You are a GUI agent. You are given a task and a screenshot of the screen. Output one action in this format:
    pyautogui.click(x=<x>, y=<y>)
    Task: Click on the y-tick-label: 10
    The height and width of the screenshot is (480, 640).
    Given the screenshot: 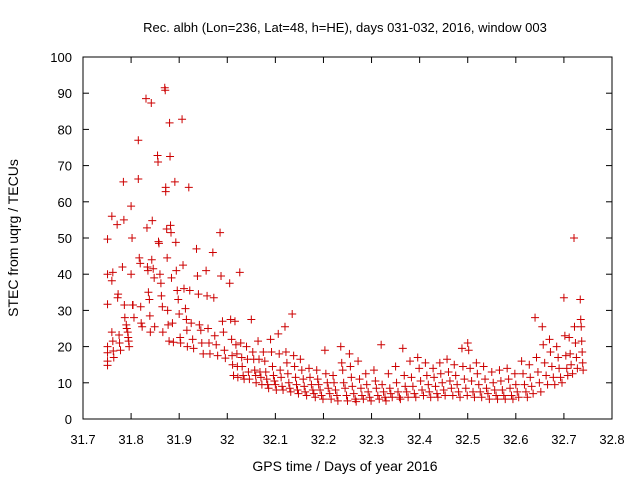 What is the action you would take?
    pyautogui.click(x=65, y=383)
    